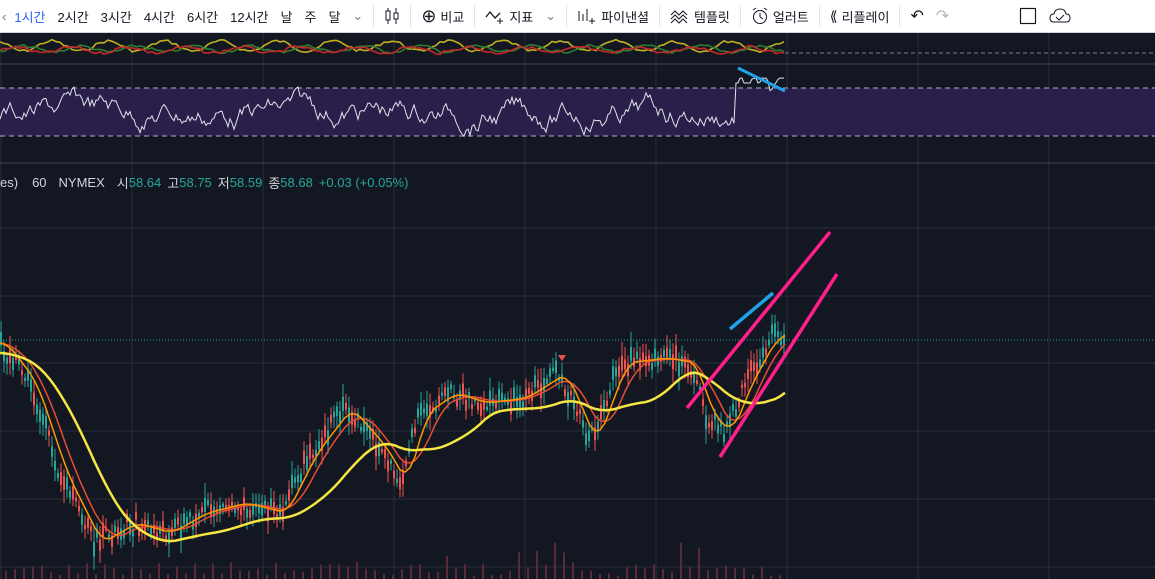 The height and width of the screenshot is (579, 1155). Describe the element at coordinates (700, 16) in the screenshot. I see `templates-button: 템플릿` at that location.